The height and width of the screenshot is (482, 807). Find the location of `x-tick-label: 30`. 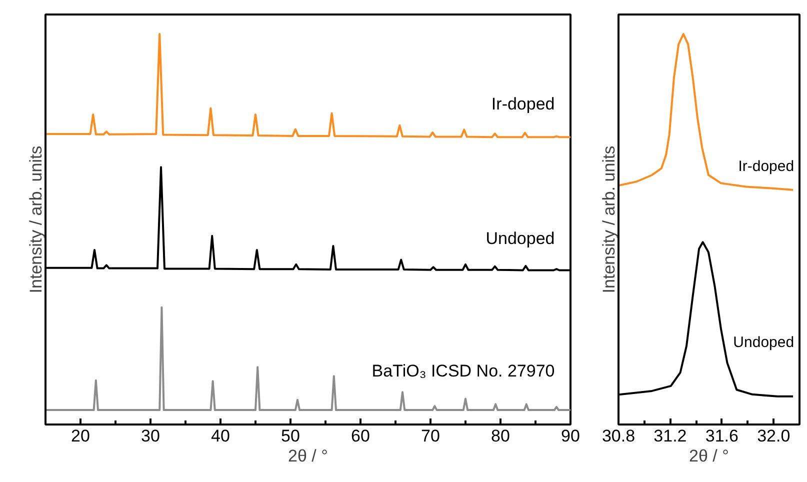

x-tick-label: 30 is located at coordinates (150, 436).